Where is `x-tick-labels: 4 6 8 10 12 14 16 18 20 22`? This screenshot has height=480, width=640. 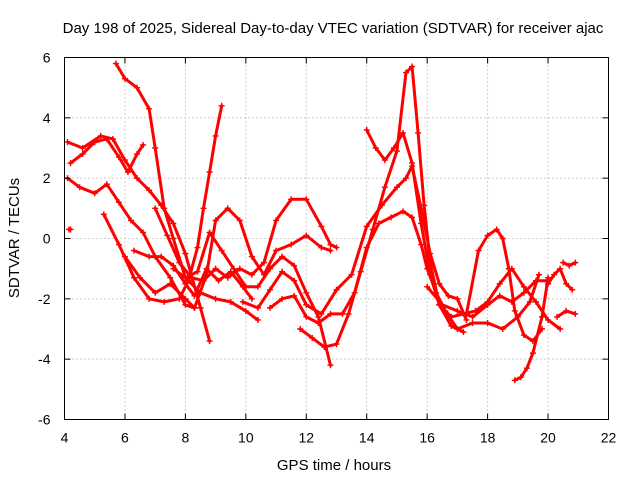
x-tick-labels: 4 6 8 10 12 14 16 18 20 22 is located at coordinates (339, 438).